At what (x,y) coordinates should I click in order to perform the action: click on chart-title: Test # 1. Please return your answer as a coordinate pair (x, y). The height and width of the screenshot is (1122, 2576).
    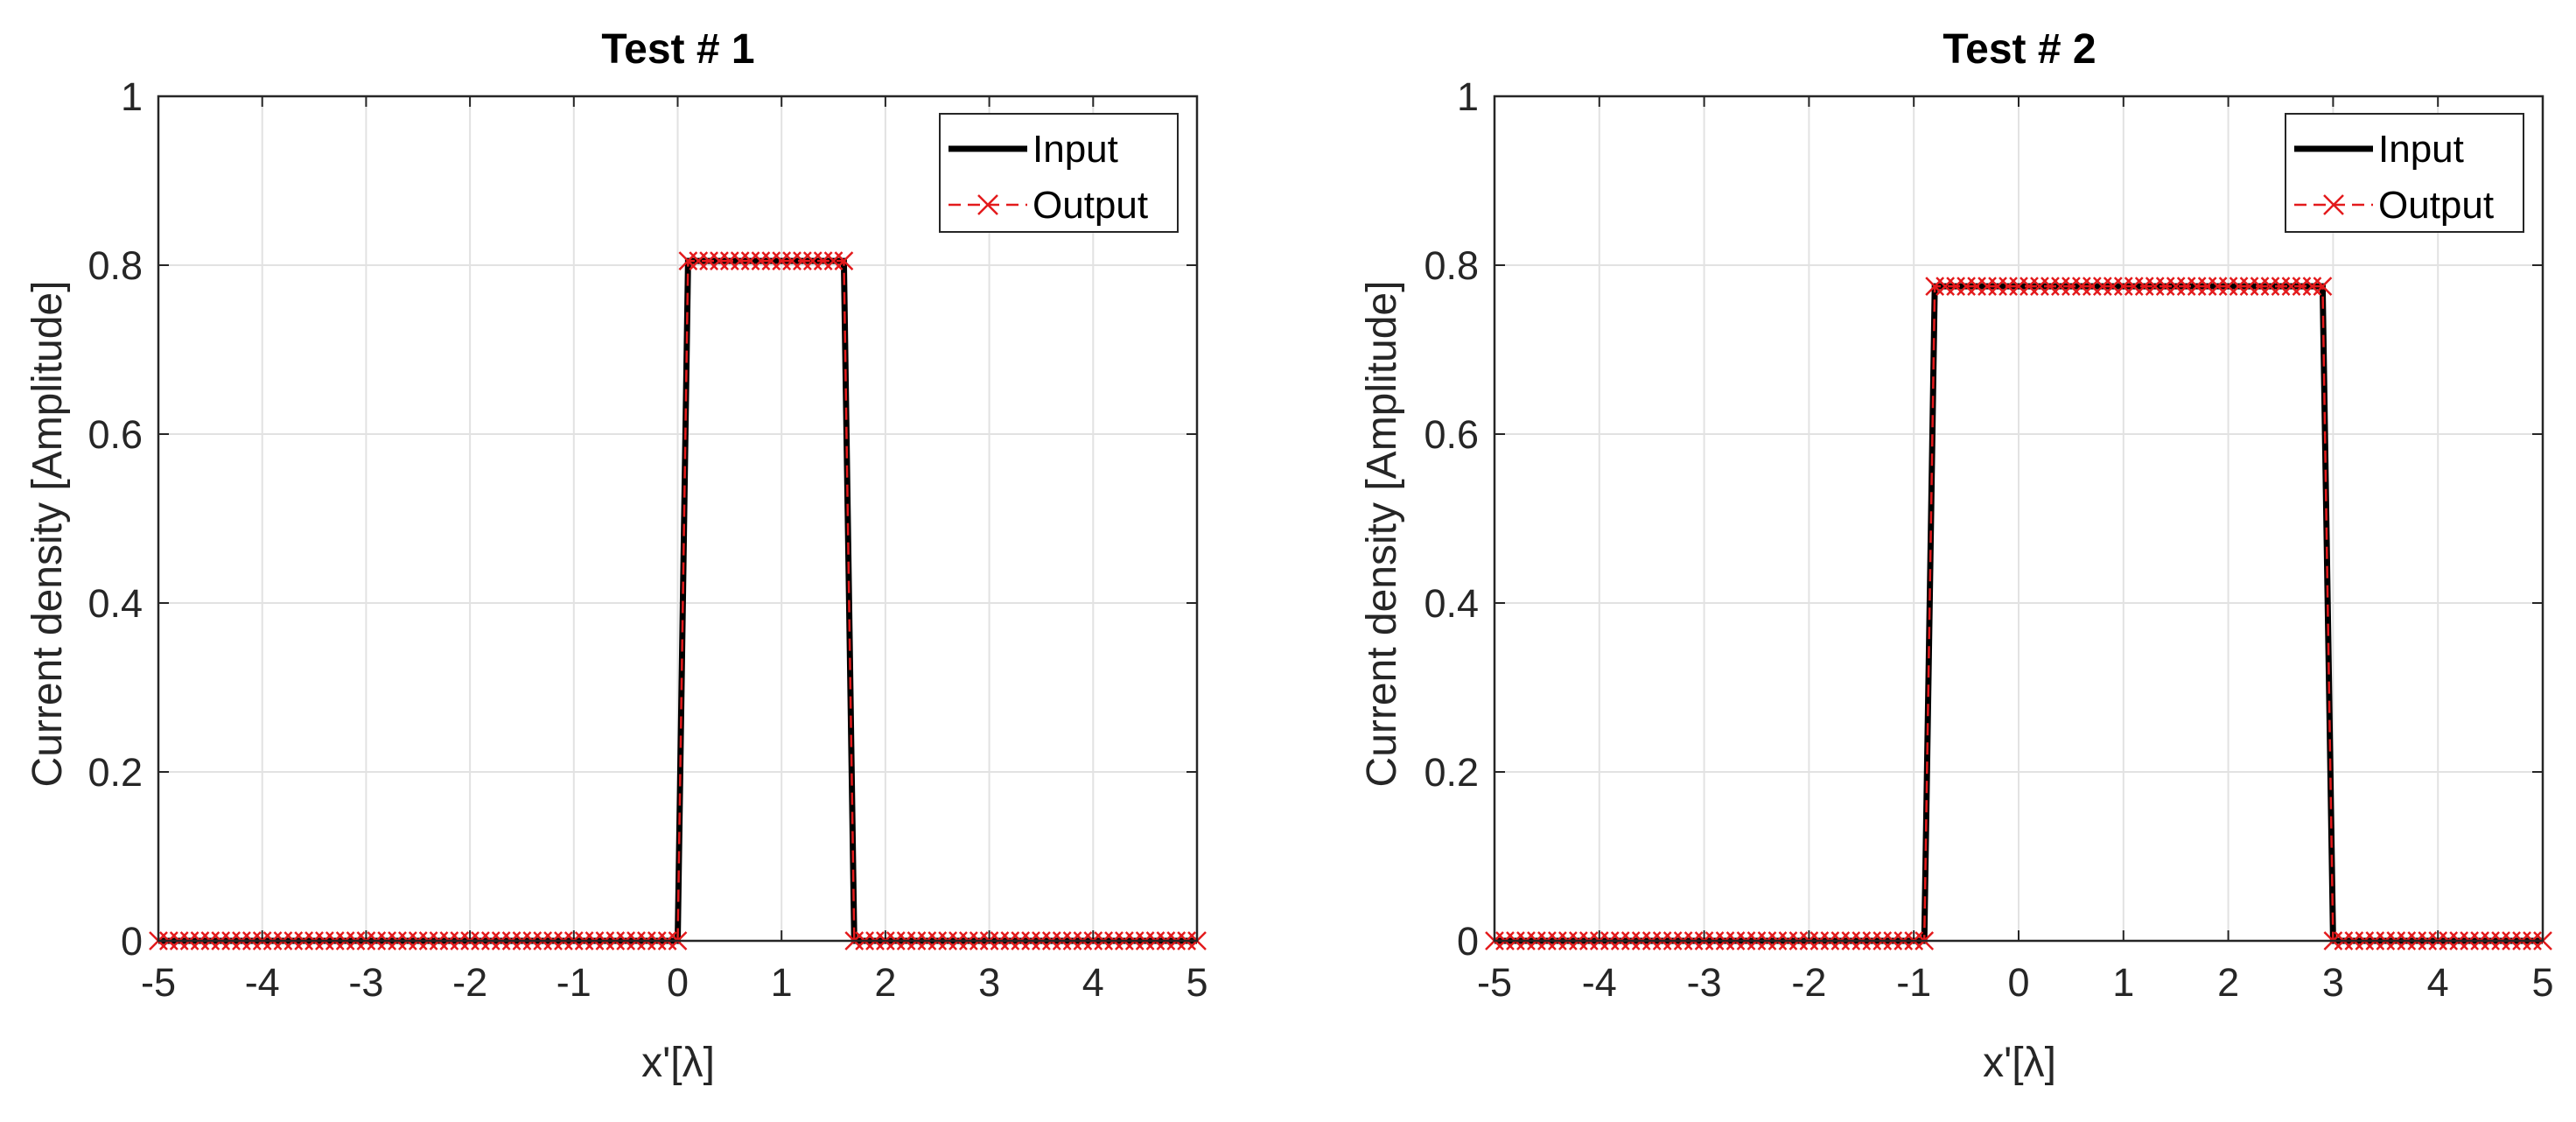
    Looking at the image, I should click on (677, 49).